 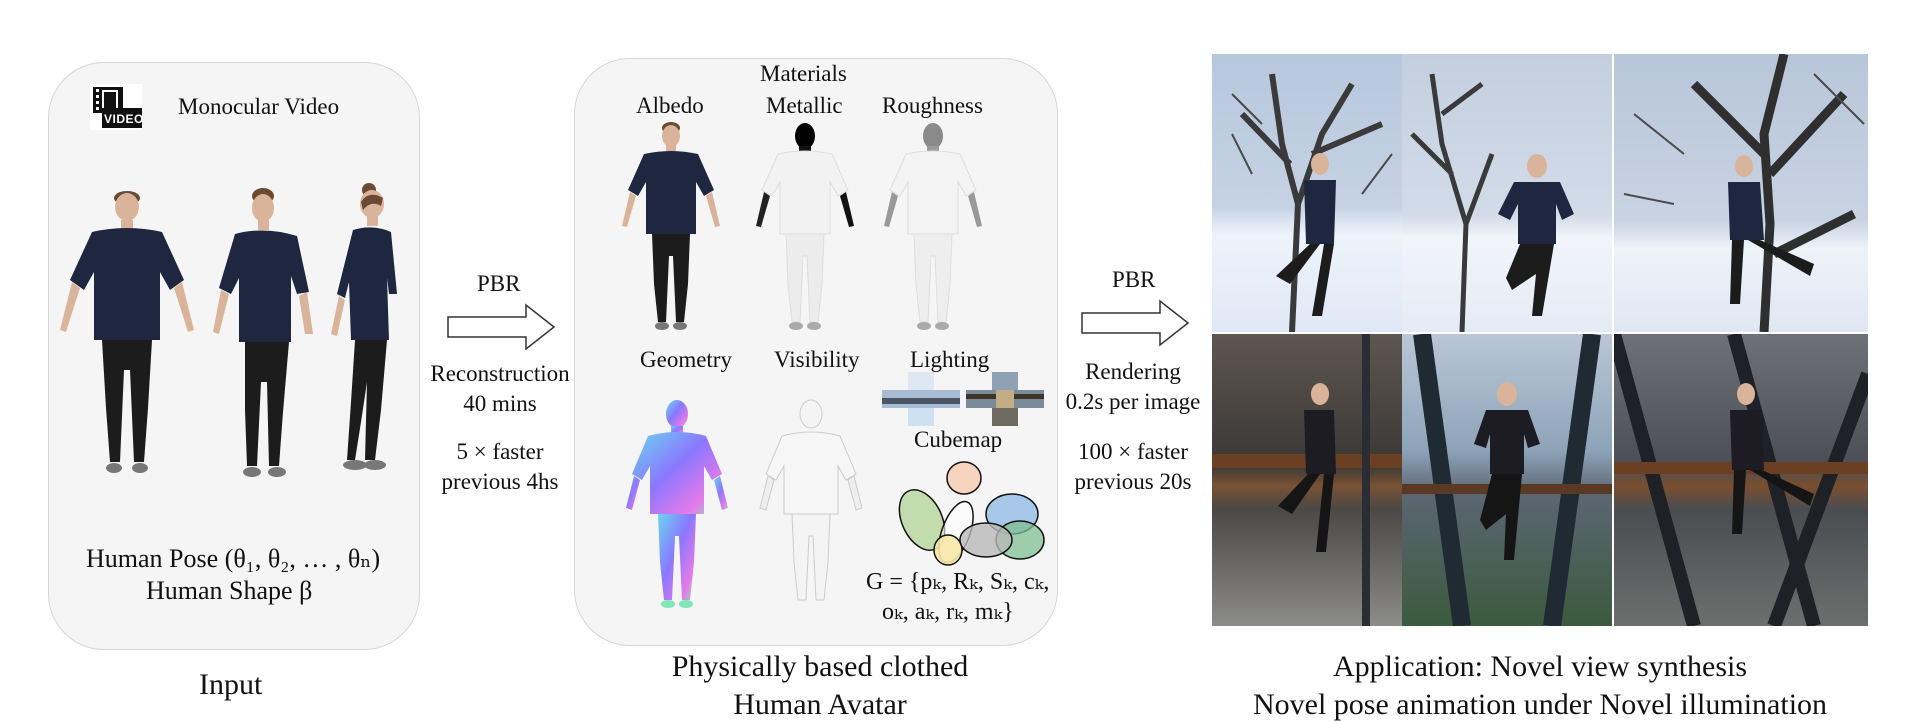 I want to click on human-shape-text: Human Shape β, so click(x=229, y=590).